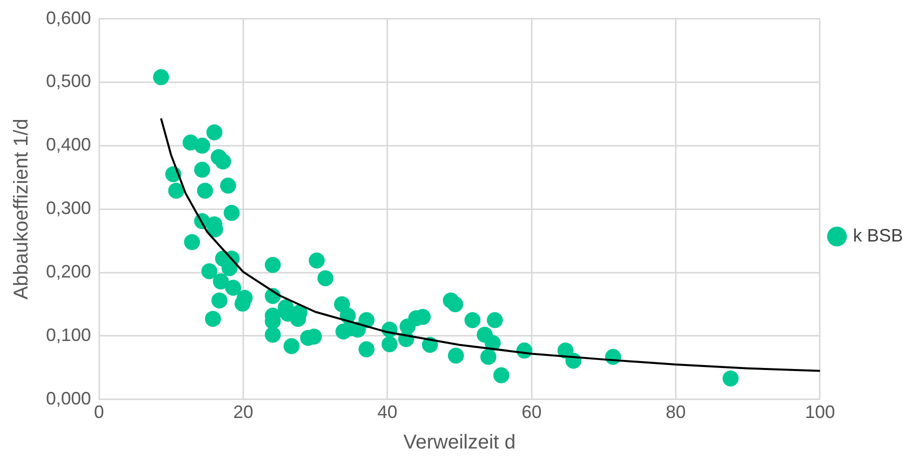  What do you see at coordinates (99, 412) in the screenshot?
I see `x-tick-label: 0` at bounding box center [99, 412].